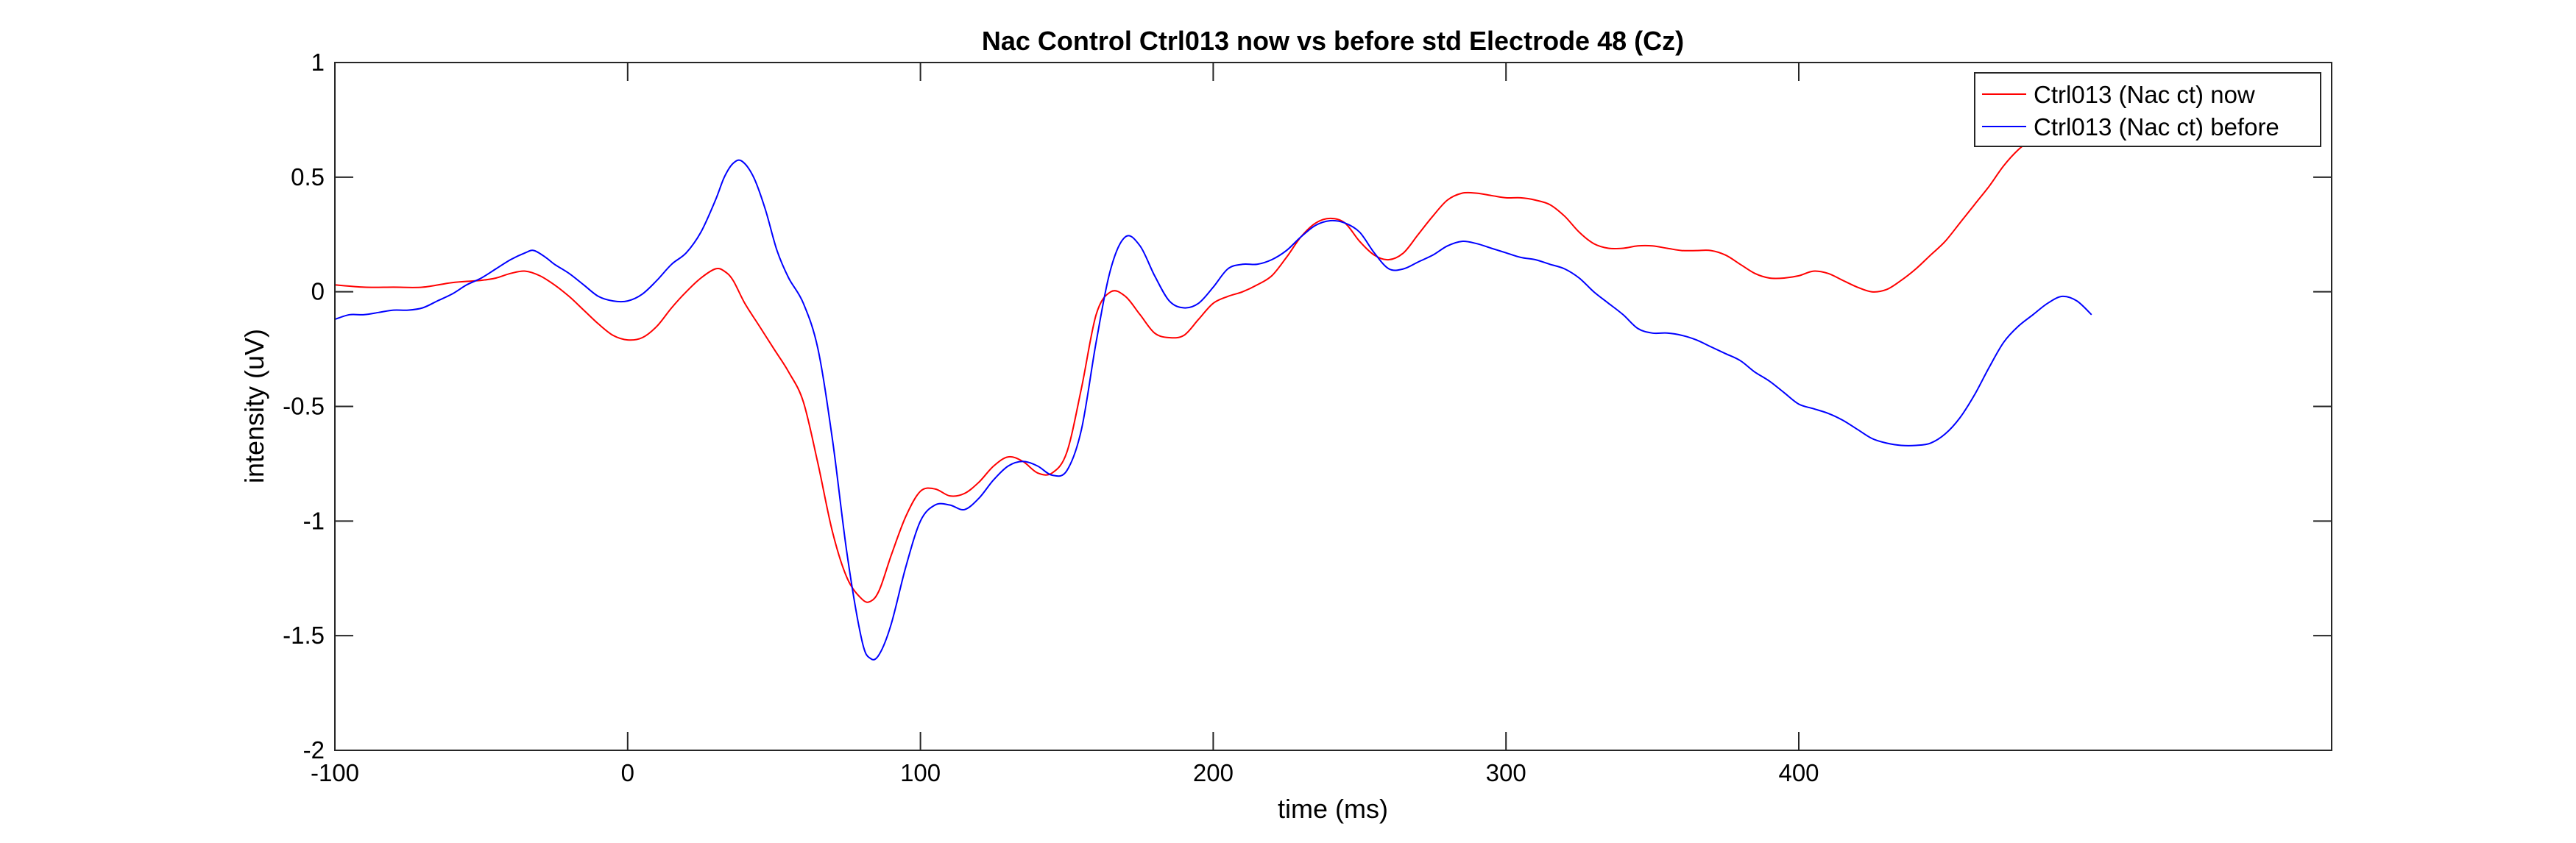  What do you see at coordinates (318, 62) in the screenshot?
I see `y-tick-label: 1` at bounding box center [318, 62].